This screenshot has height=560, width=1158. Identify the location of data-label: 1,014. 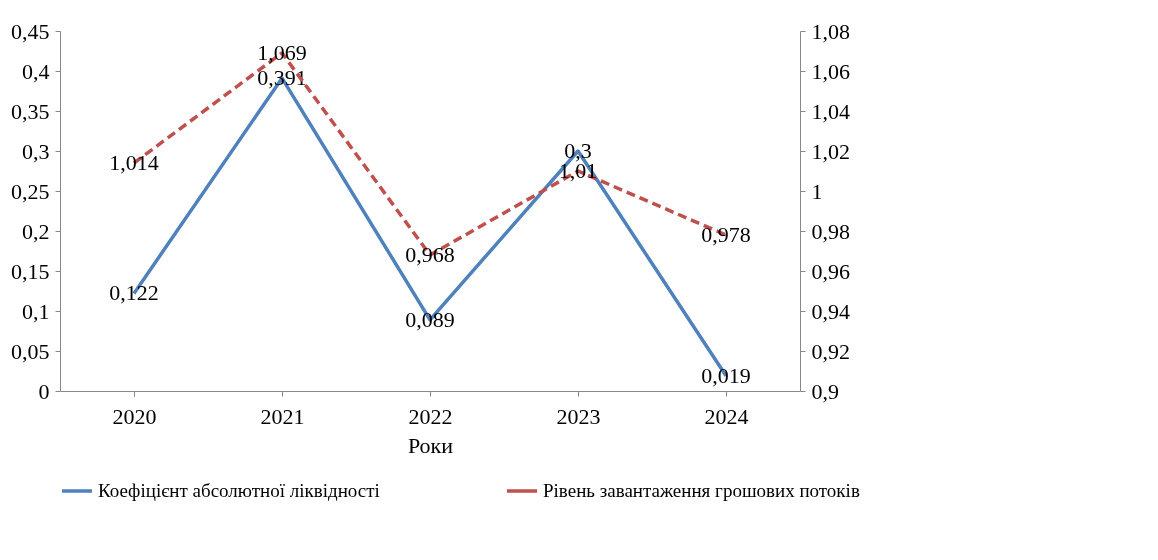
(134, 162).